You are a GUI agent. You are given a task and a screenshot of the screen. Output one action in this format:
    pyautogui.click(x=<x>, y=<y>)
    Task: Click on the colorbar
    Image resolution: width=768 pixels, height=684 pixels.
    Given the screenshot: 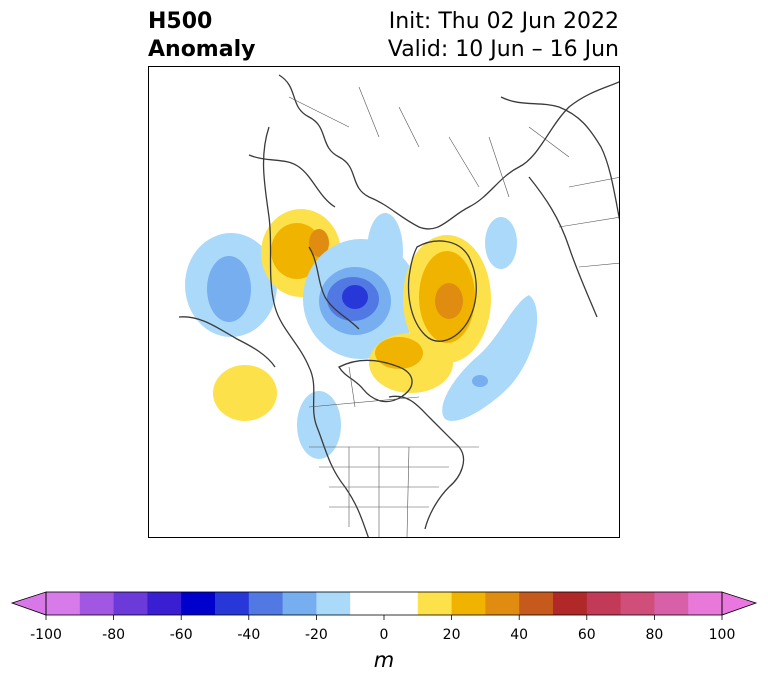 What is the action you would take?
    pyautogui.click(x=384, y=605)
    